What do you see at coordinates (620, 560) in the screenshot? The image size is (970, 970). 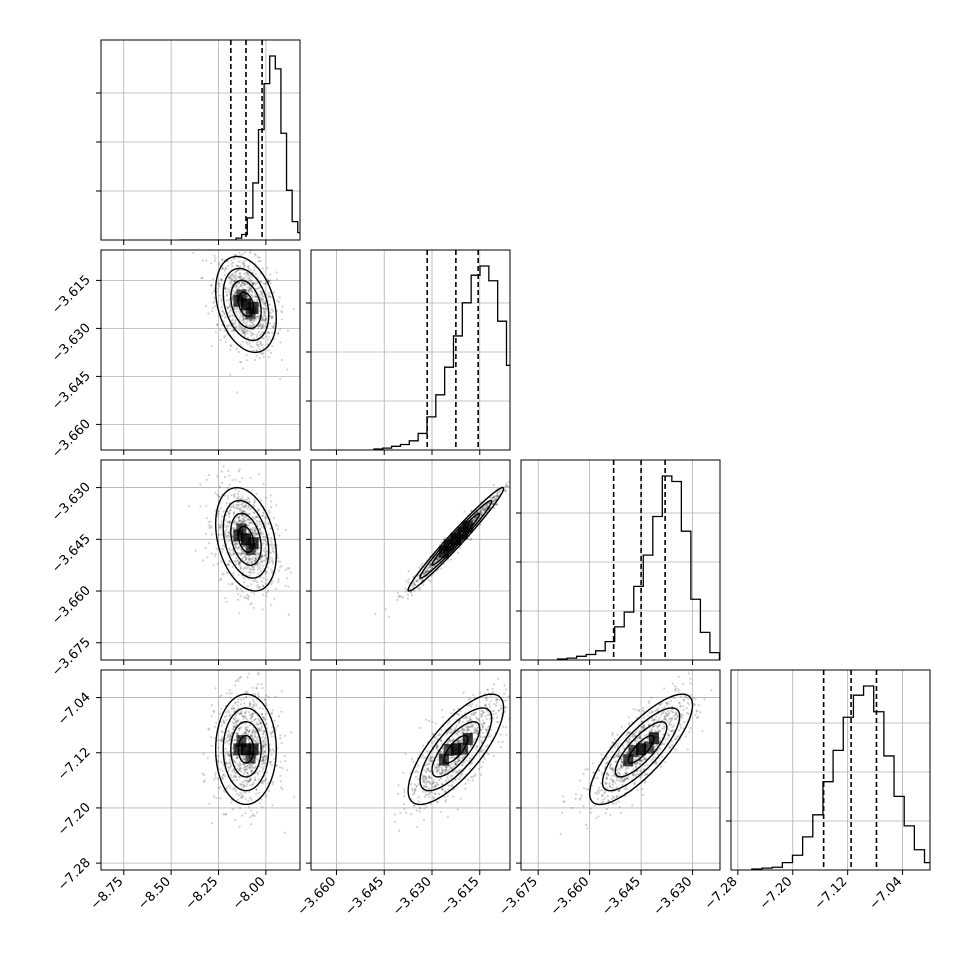 I see `panel-frame` at bounding box center [620, 560].